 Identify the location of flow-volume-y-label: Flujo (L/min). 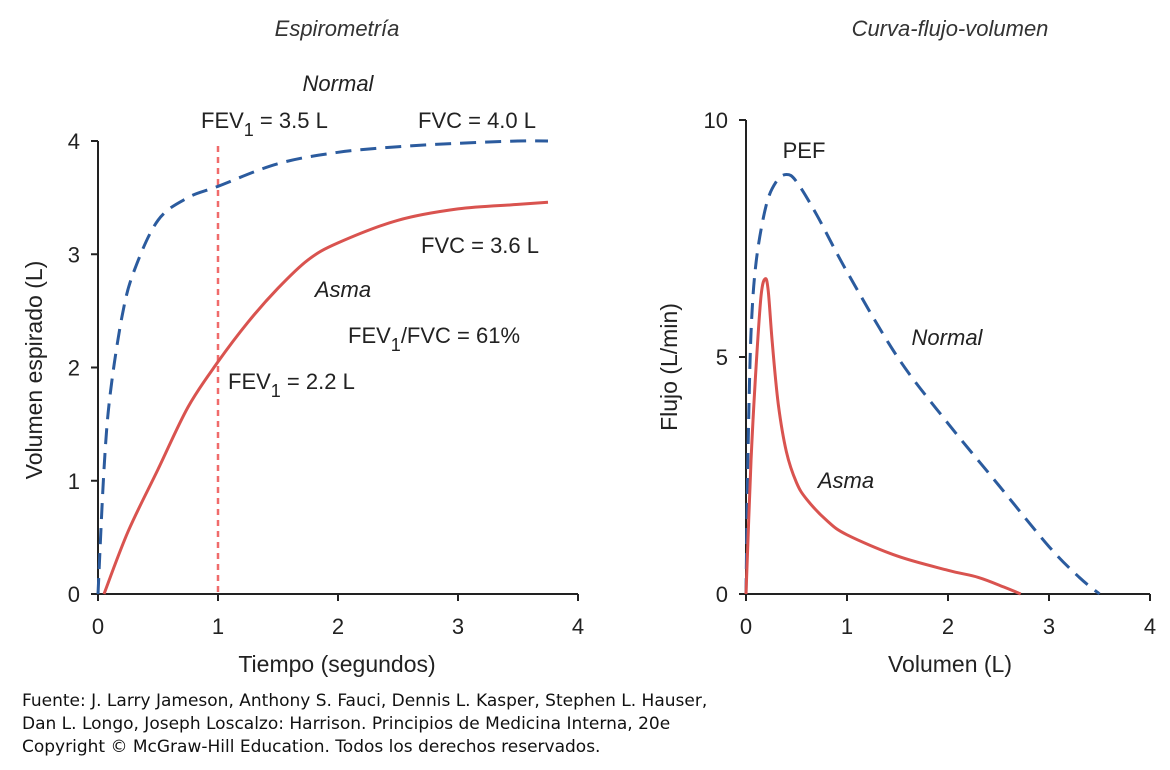
(669, 367).